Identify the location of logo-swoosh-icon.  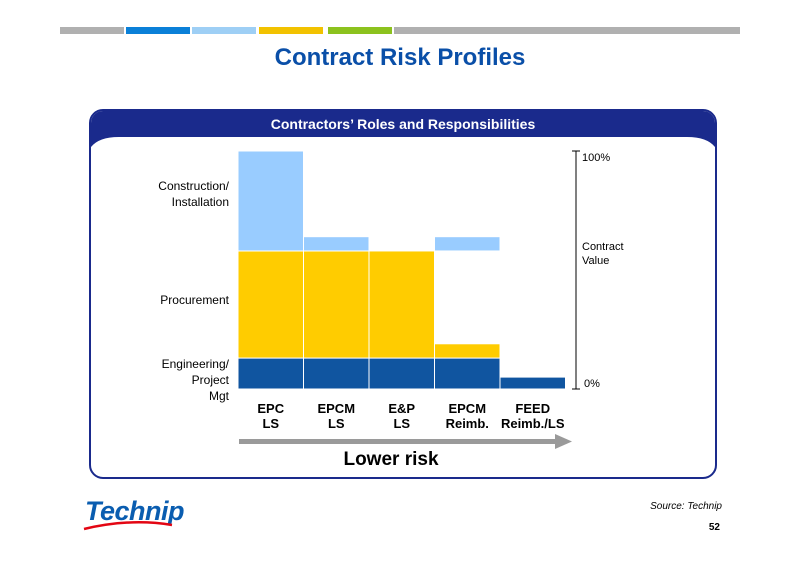
(128, 526).